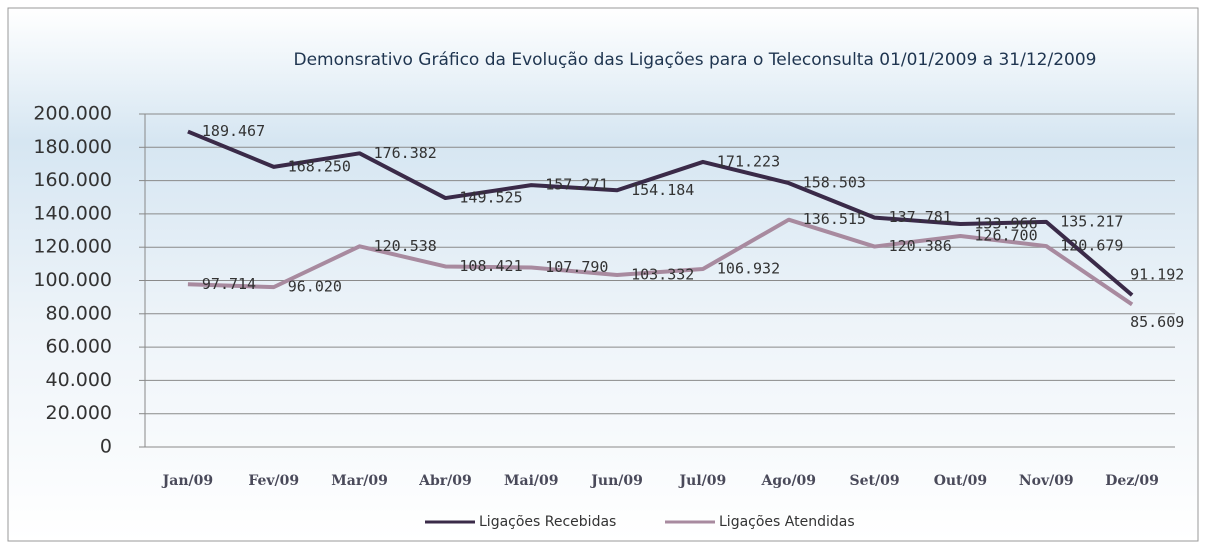 Image resolution: width=1206 pixels, height=549 pixels. Describe the element at coordinates (788, 481) in the screenshot. I see `x-tick-label: Ago/09` at that location.